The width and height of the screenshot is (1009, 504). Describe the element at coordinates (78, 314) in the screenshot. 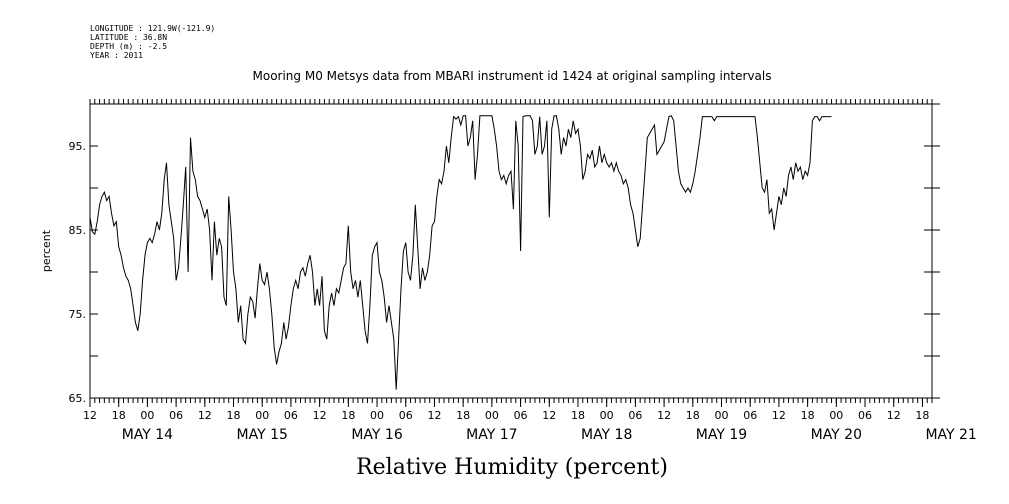

I see `y-tick-label: 75.` at that location.